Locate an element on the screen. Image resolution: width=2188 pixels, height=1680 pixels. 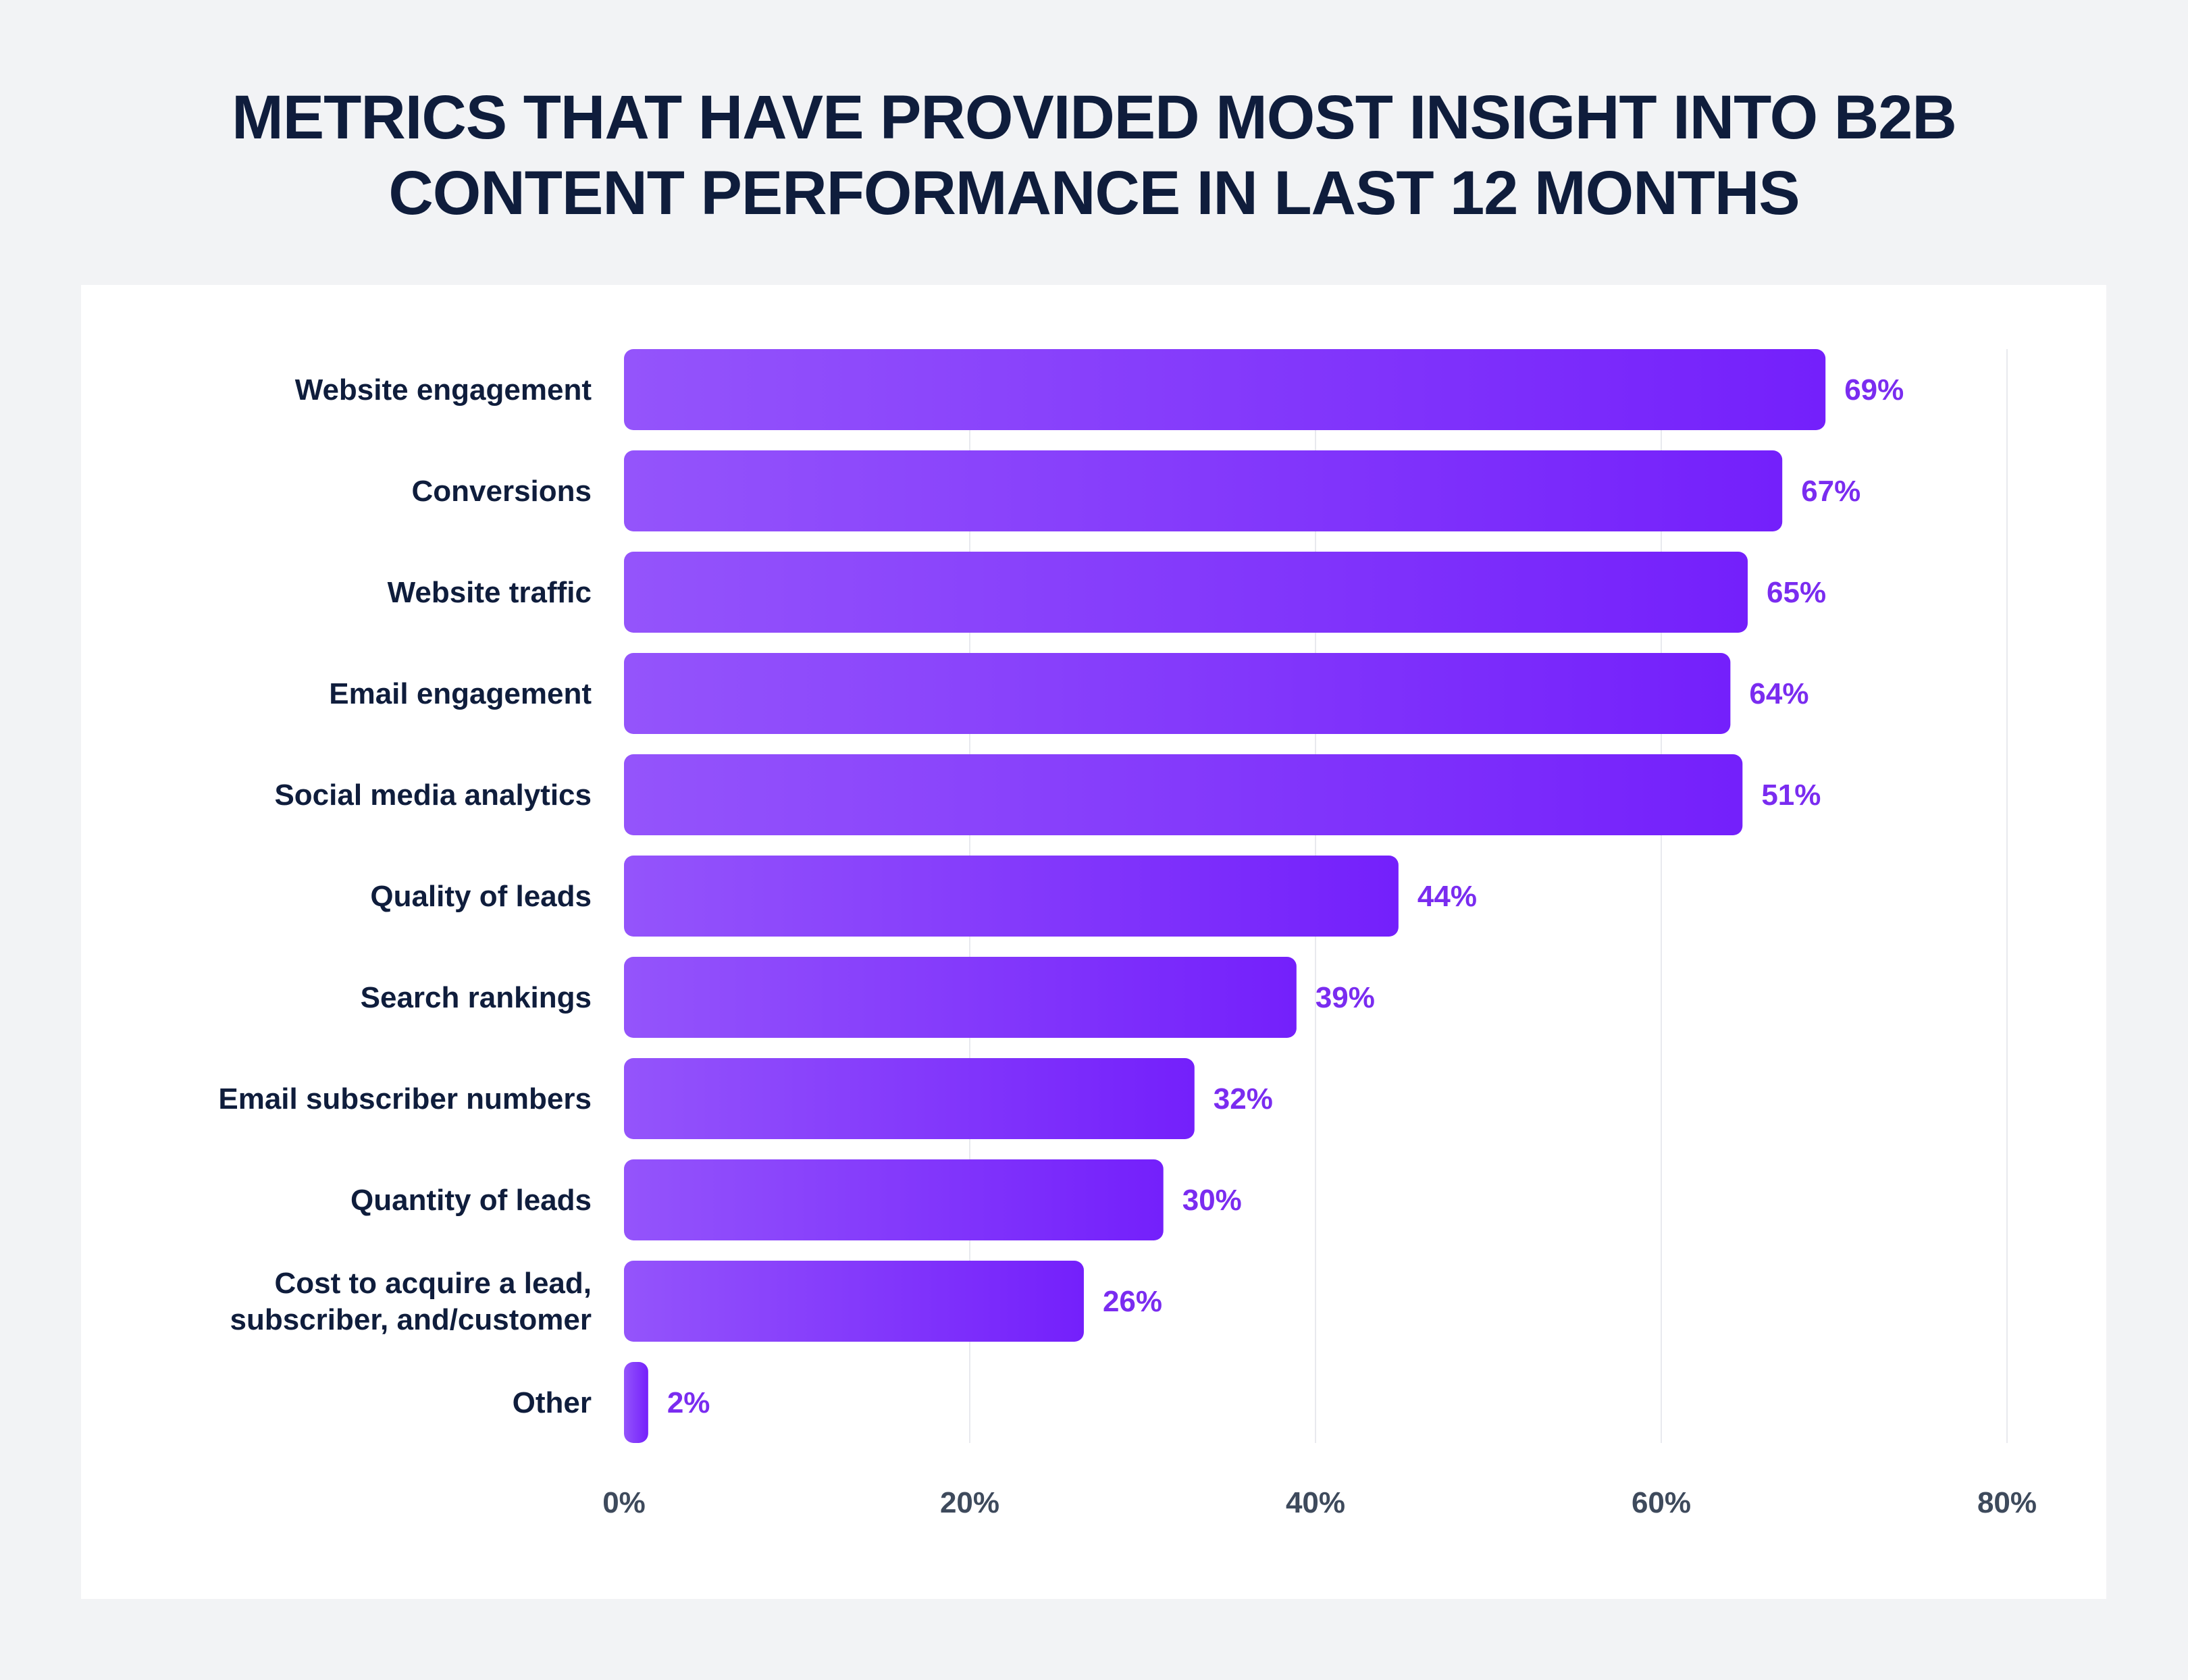
category-label: Conversions is located at coordinates (501, 492).